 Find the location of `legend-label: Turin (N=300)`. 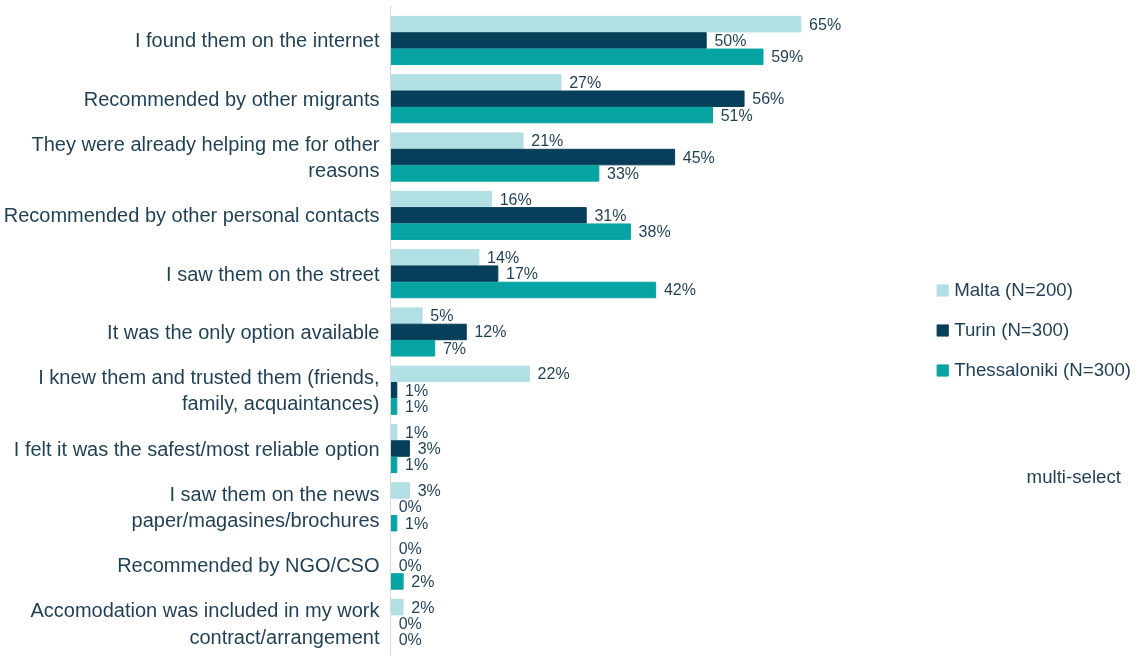

legend-label: Turin (N=300) is located at coordinates (1012, 330).